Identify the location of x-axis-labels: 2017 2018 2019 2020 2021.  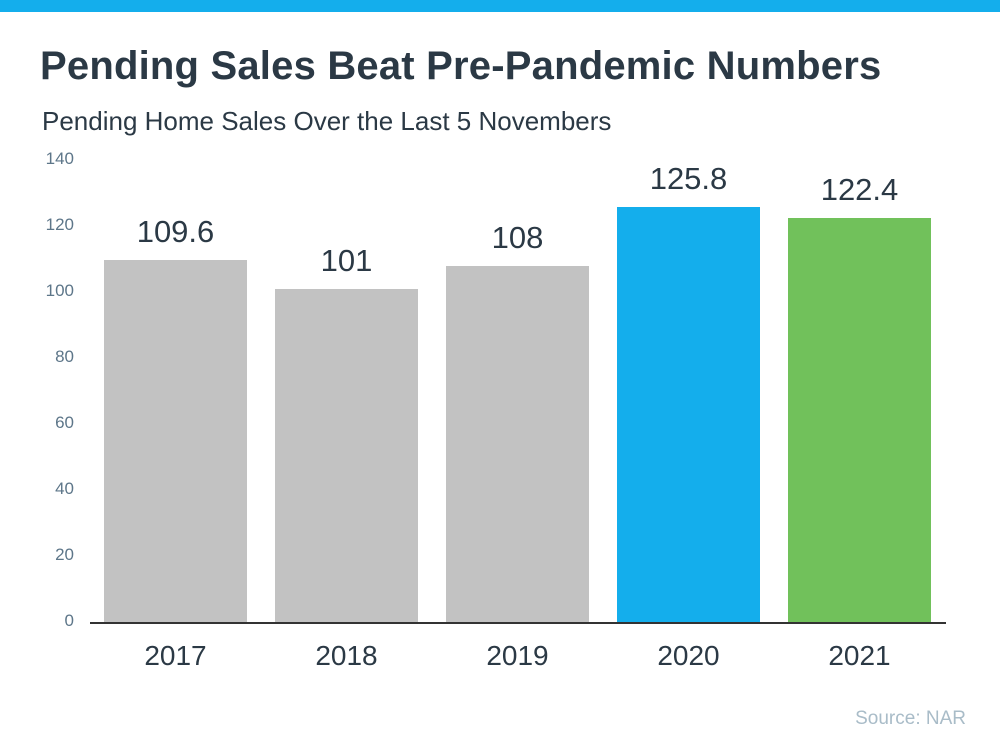
(518, 660).